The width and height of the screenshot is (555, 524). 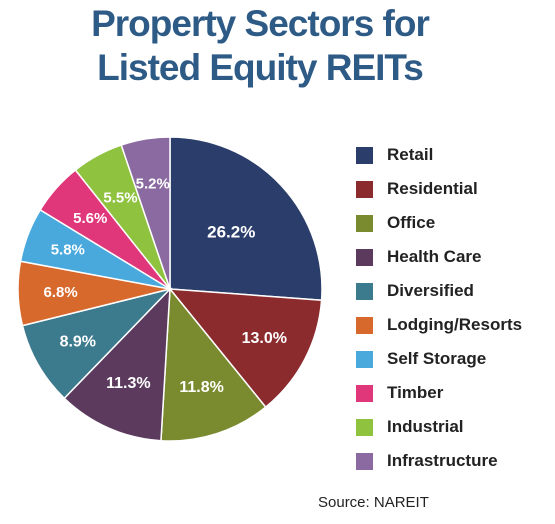 What do you see at coordinates (437, 358) in the screenshot?
I see `legend-label: Self Storage` at bounding box center [437, 358].